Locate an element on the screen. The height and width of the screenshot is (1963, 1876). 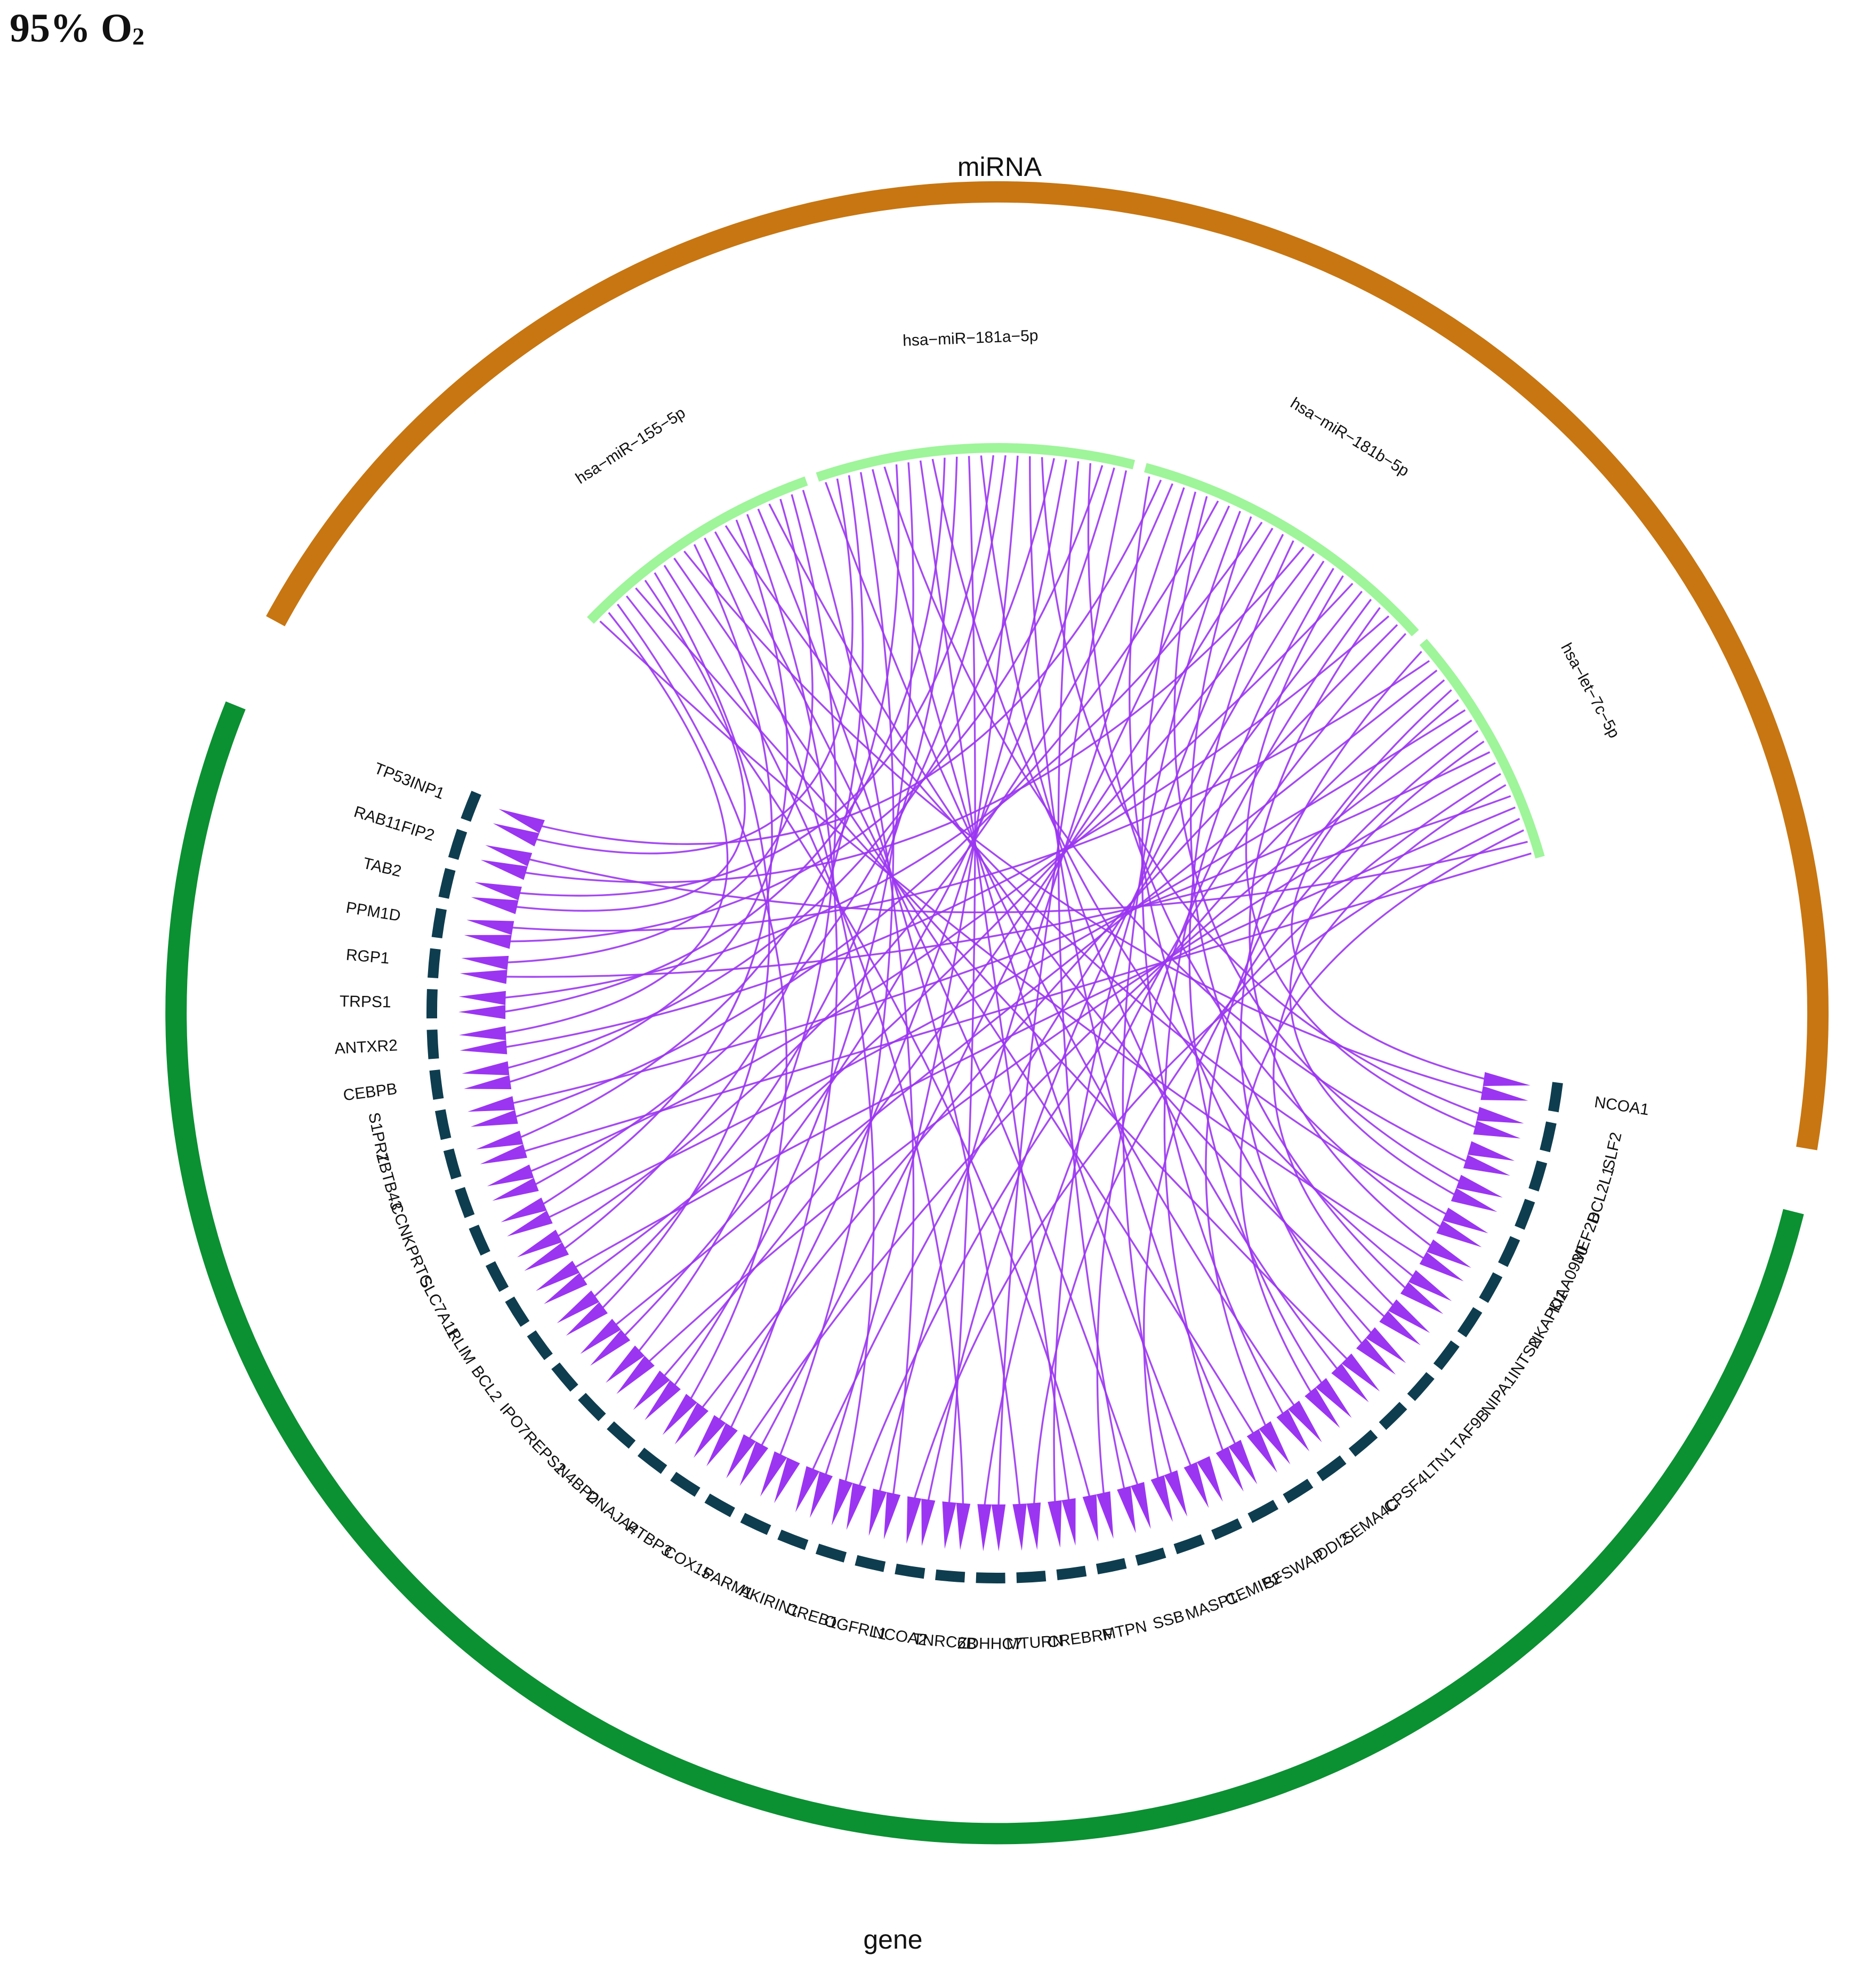
group-labels: miRNA gene is located at coordinates (952, 1053).